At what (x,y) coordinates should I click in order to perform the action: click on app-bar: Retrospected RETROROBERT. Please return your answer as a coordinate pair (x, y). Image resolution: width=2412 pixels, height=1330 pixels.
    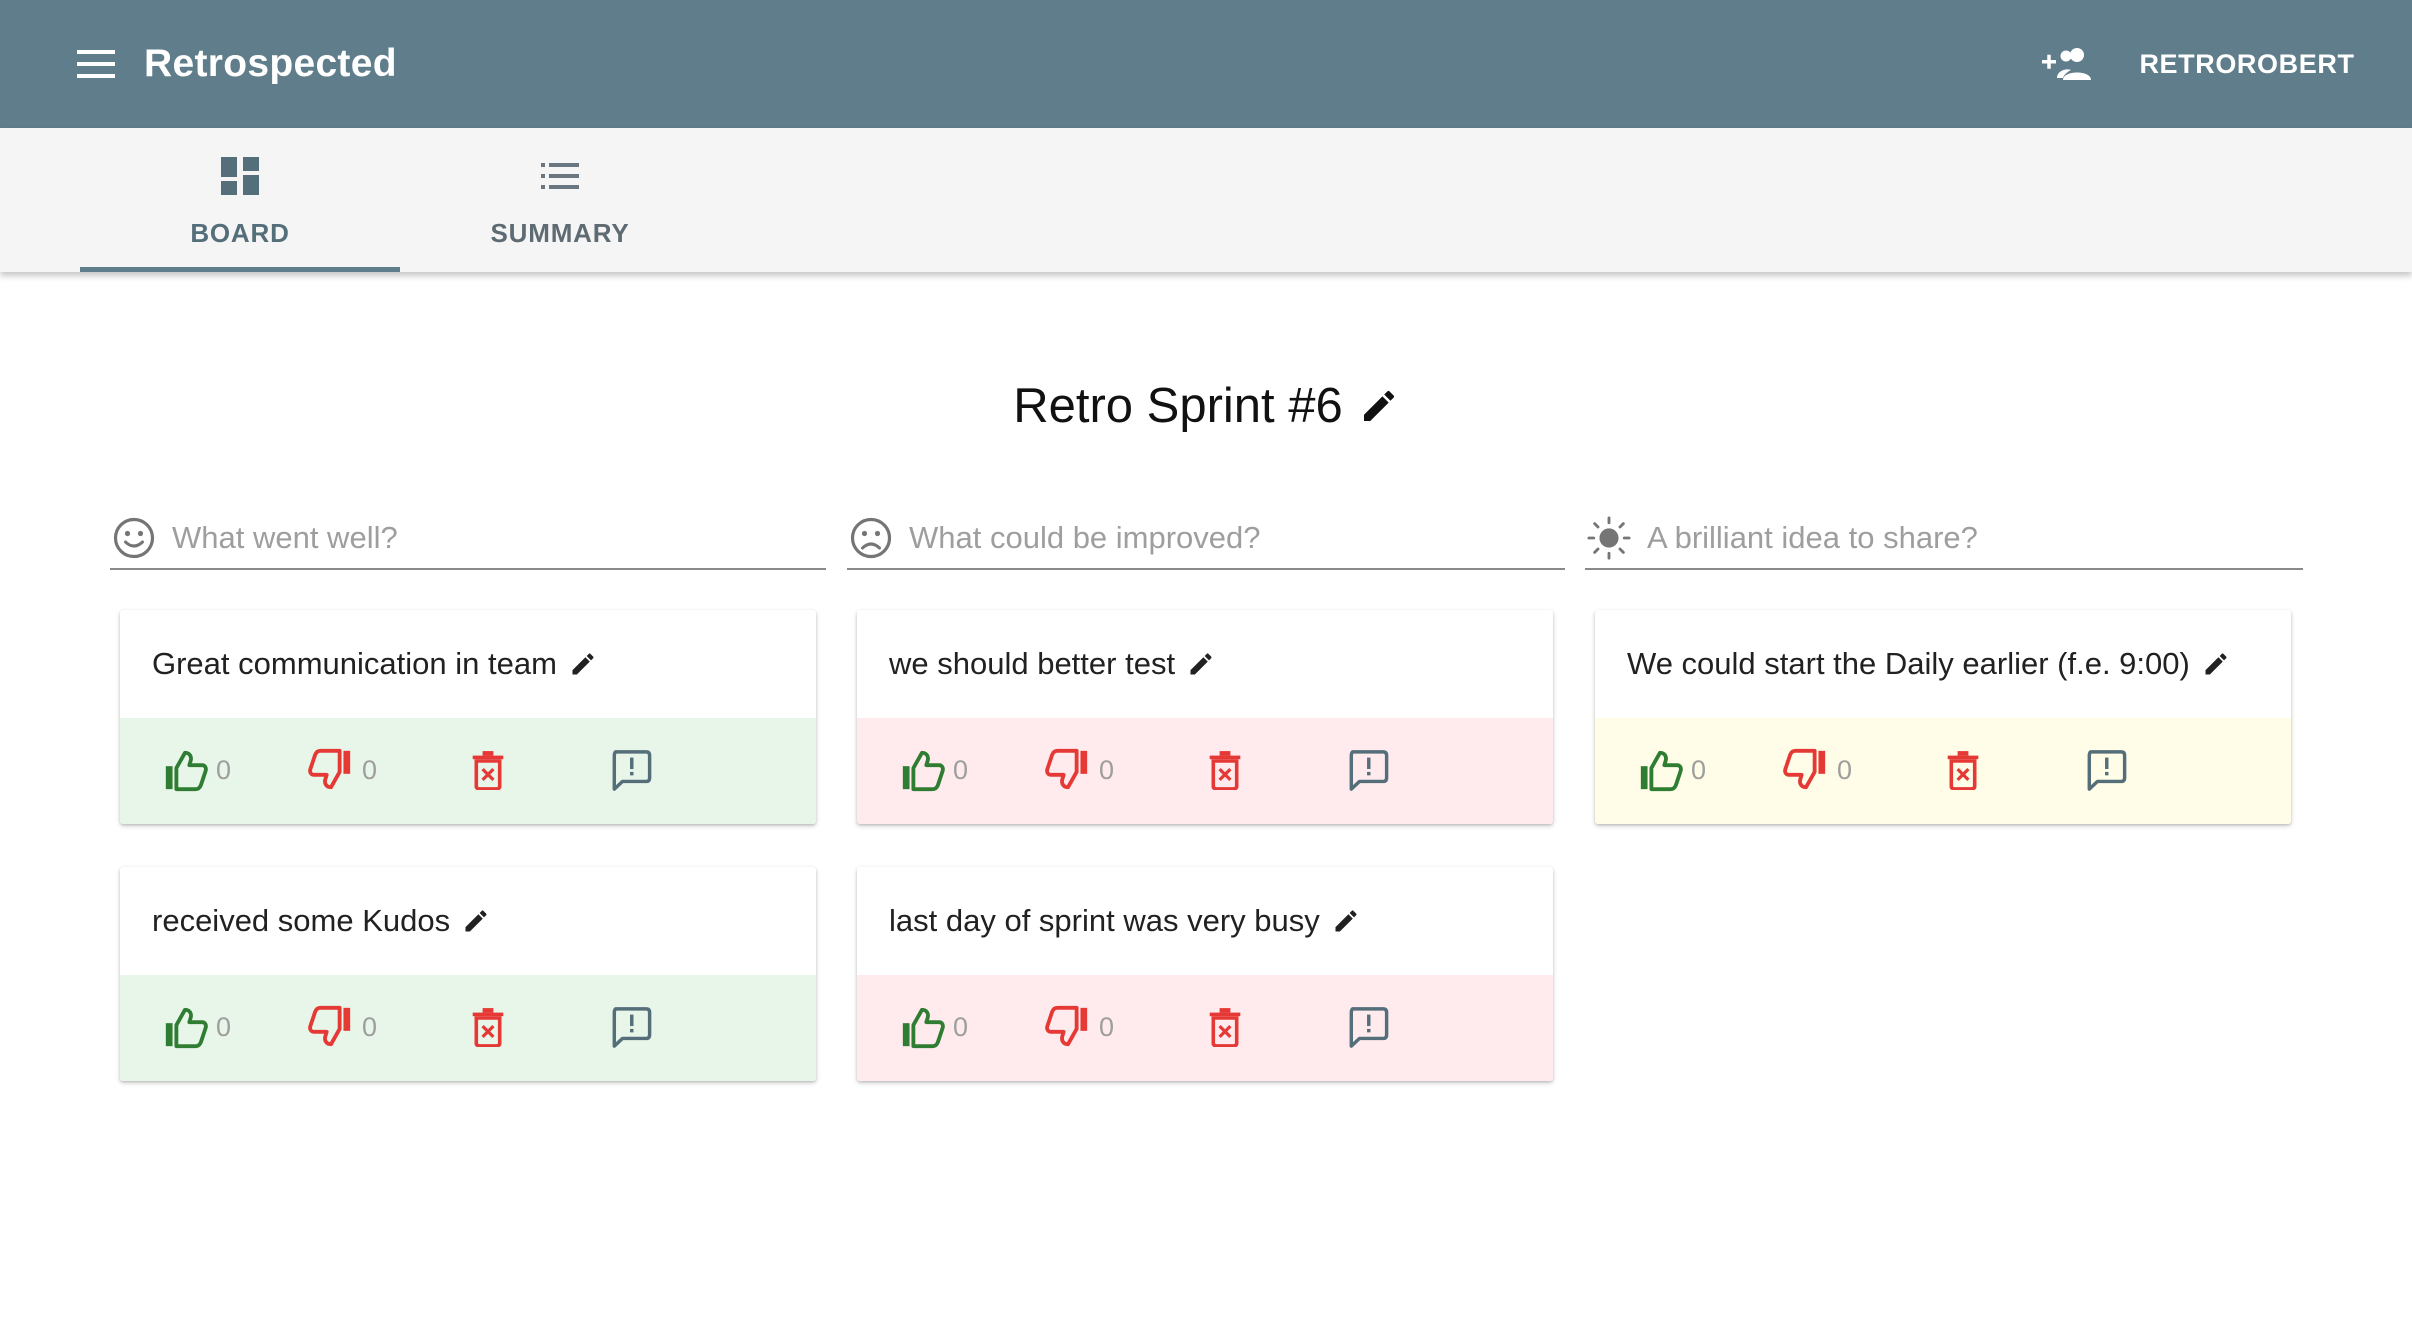
    Looking at the image, I should click on (1206, 64).